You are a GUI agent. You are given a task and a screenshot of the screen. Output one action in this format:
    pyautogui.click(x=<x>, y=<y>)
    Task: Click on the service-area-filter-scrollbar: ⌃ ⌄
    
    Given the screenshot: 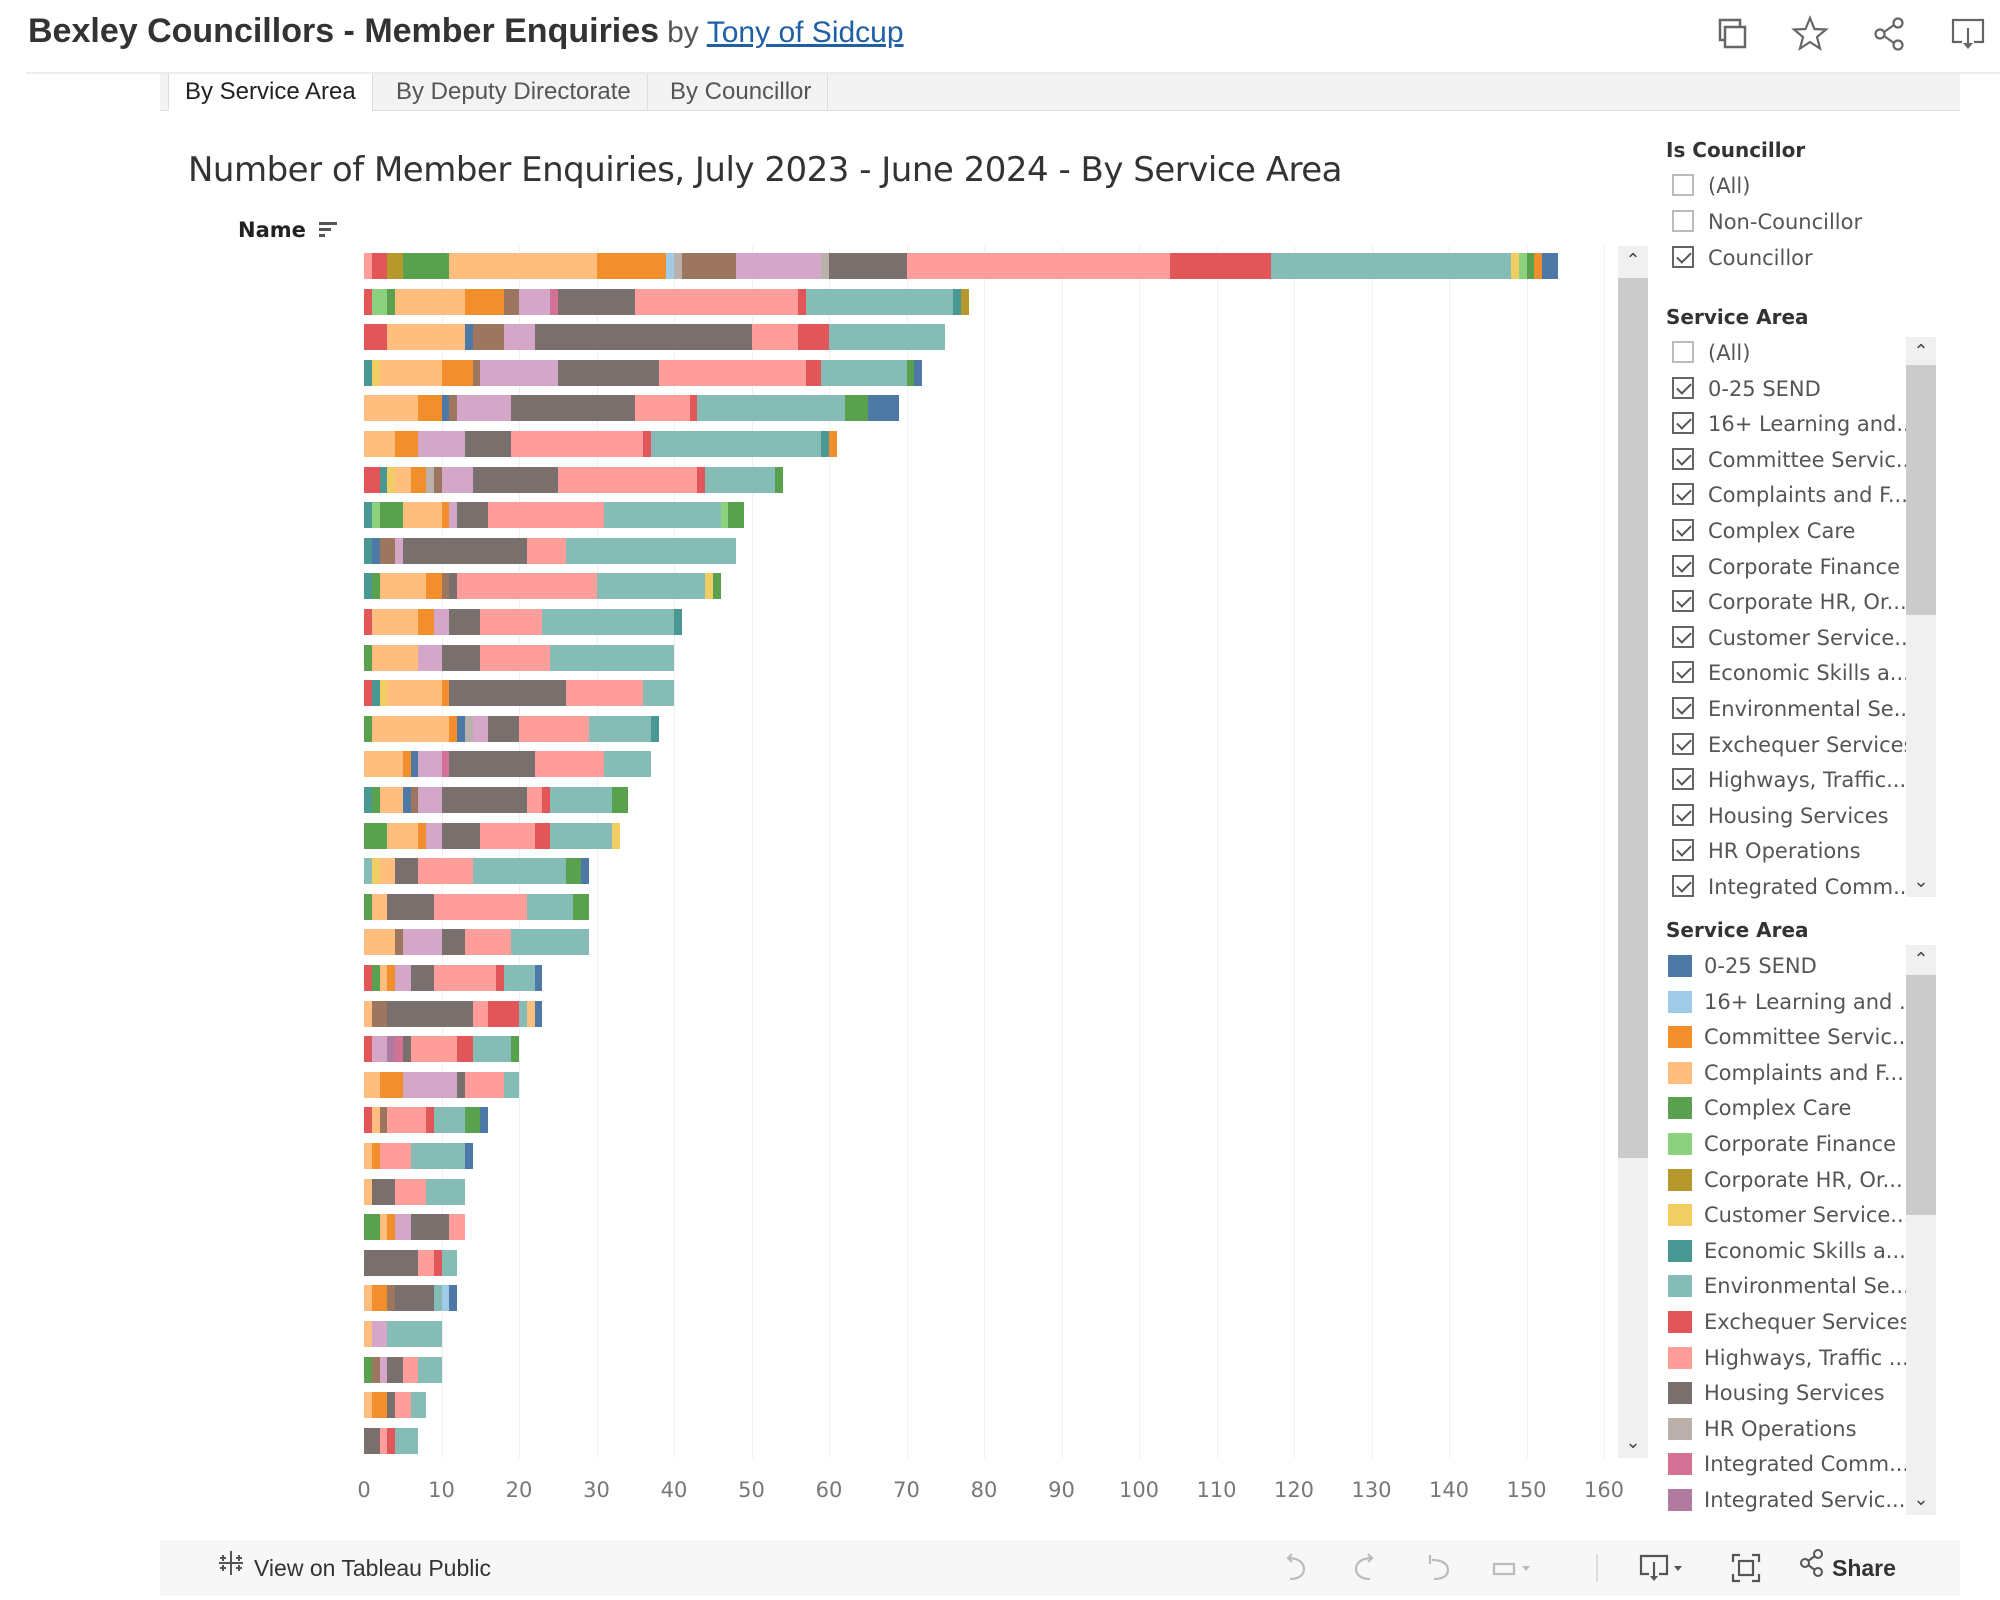 What is the action you would take?
    pyautogui.click(x=1921, y=617)
    